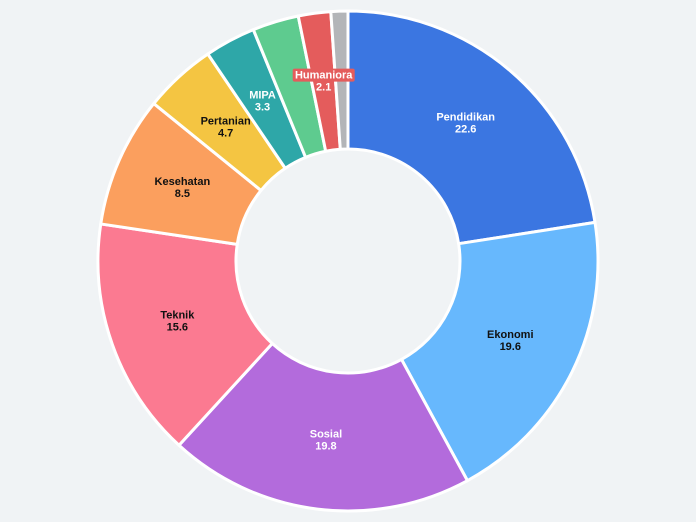 This screenshot has height=522, width=696. What do you see at coordinates (226, 122) in the screenshot?
I see `slice-name-label: Pertanian` at bounding box center [226, 122].